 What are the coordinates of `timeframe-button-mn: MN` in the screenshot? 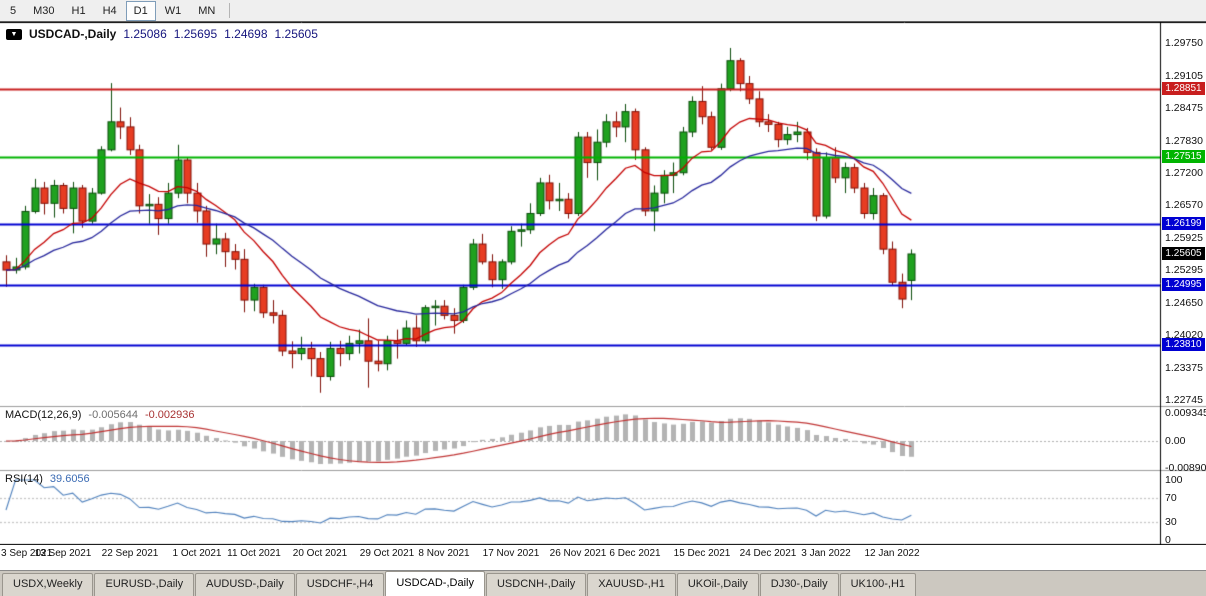 It's located at (207, 10).